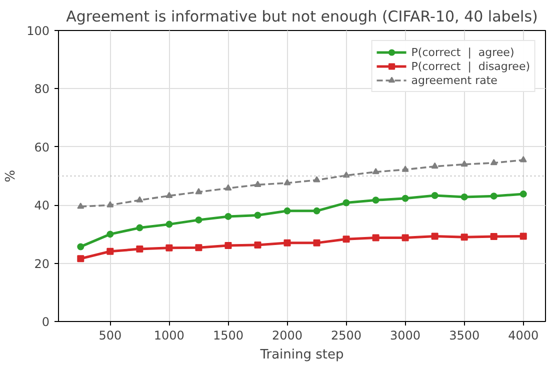  I want to click on x-axis-title: Training step, so click(301, 355).